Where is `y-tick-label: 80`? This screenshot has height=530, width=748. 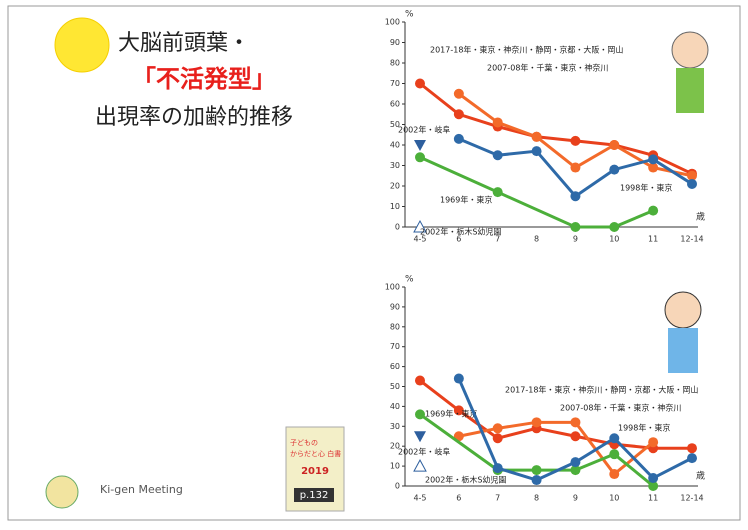 y-tick-label: 80 is located at coordinates (395, 326).